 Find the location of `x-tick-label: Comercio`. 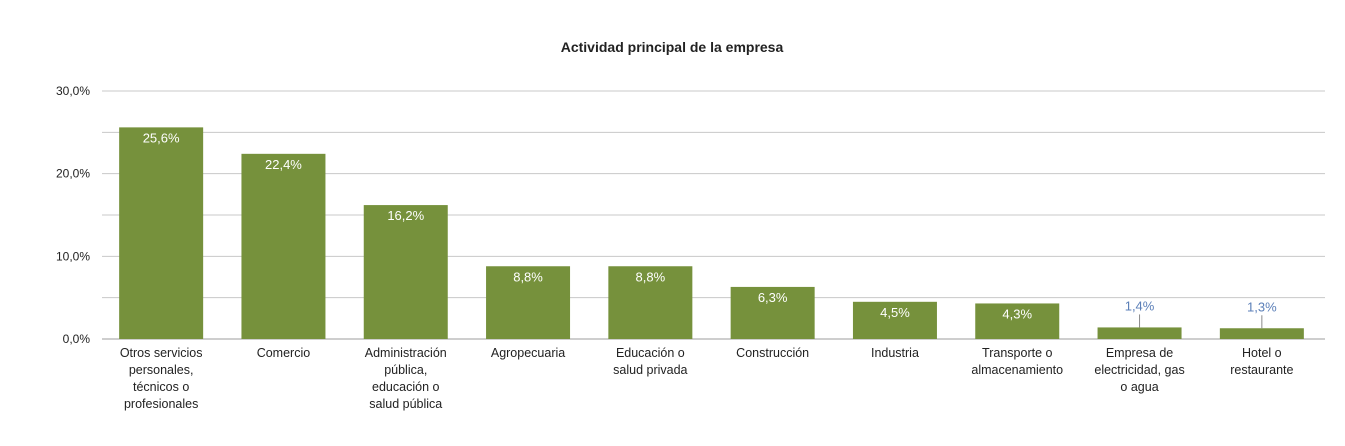

x-tick-label: Comercio is located at coordinates (284, 353).